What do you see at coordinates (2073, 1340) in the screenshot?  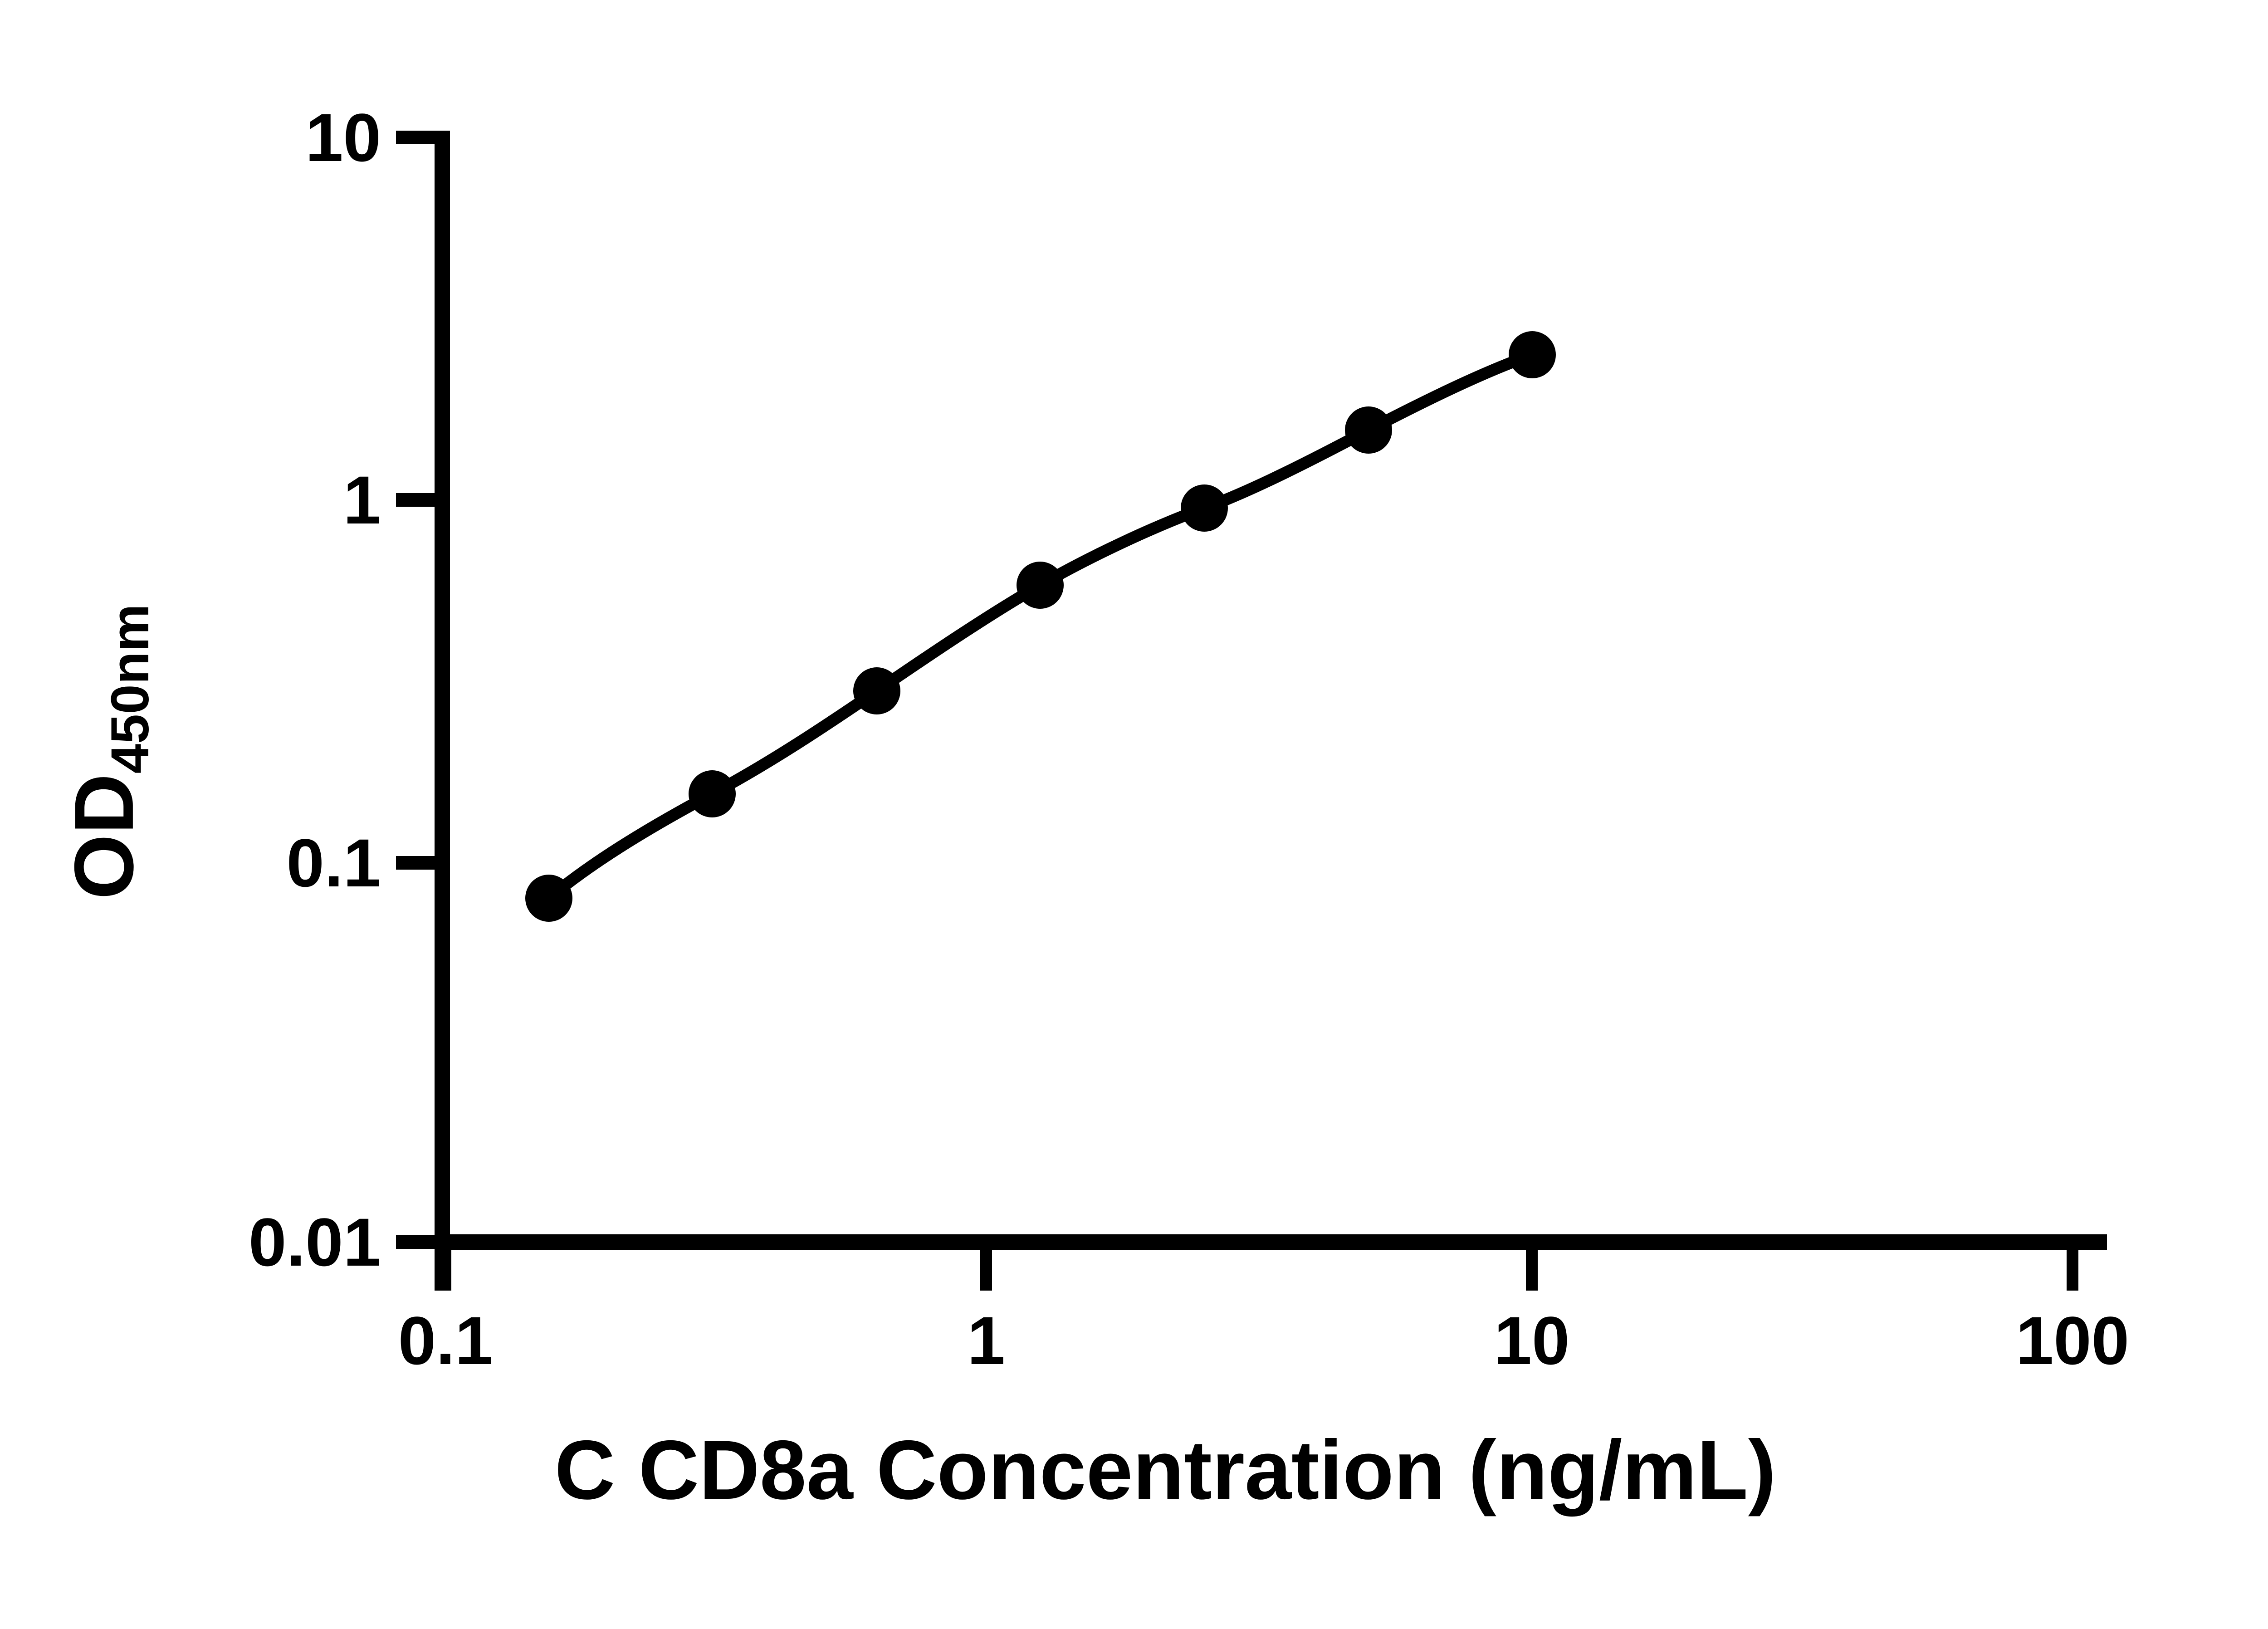 I see `x-tick-label-100: 100` at bounding box center [2073, 1340].